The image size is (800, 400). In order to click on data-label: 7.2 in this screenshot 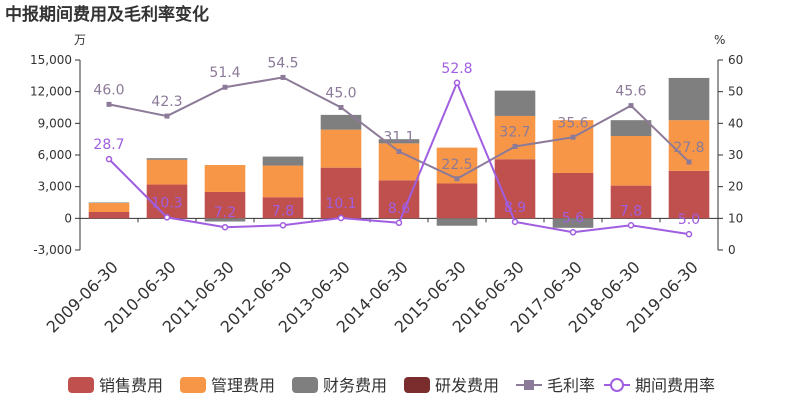, I will do `click(225, 213)`.